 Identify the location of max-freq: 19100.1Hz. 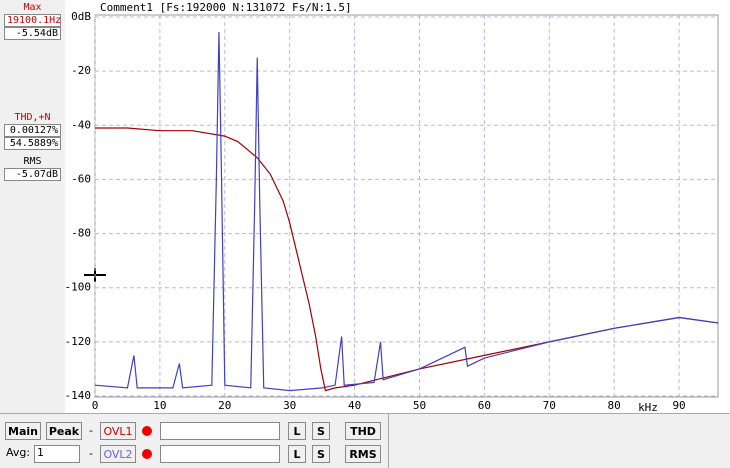
(32, 20).